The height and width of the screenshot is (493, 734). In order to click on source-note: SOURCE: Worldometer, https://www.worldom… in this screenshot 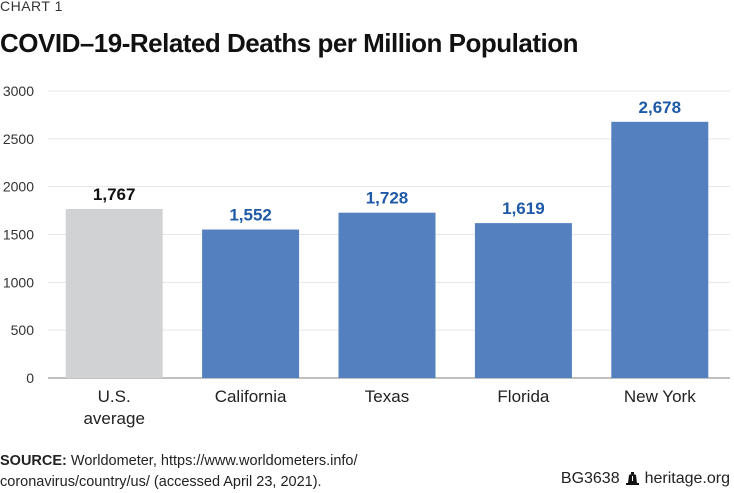, I will do `click(179, 472)`.